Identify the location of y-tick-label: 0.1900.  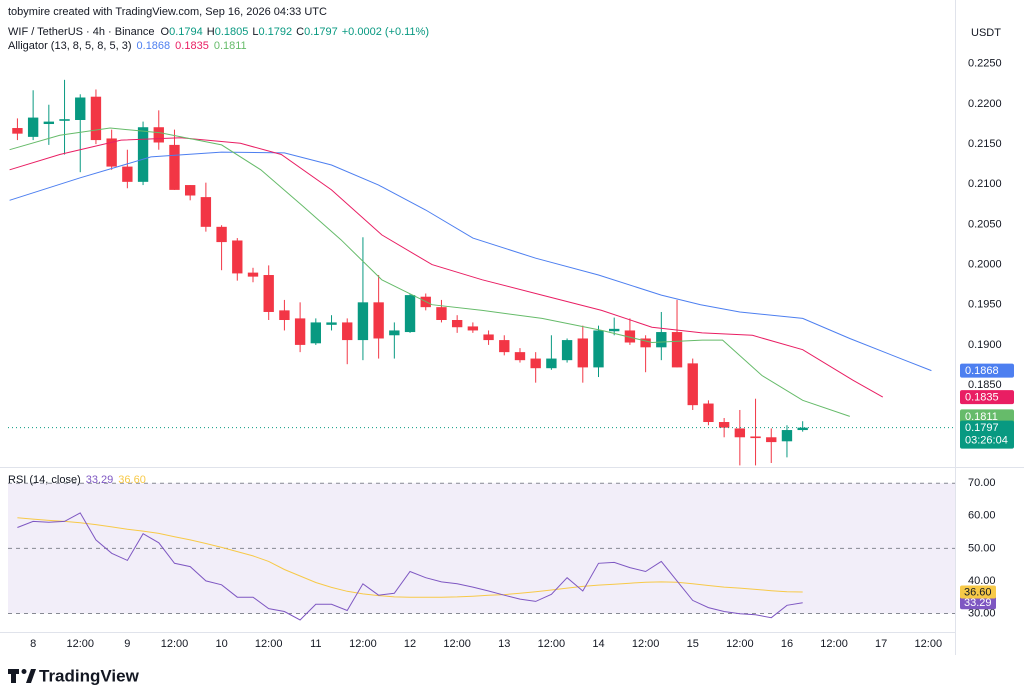
(985, 345).